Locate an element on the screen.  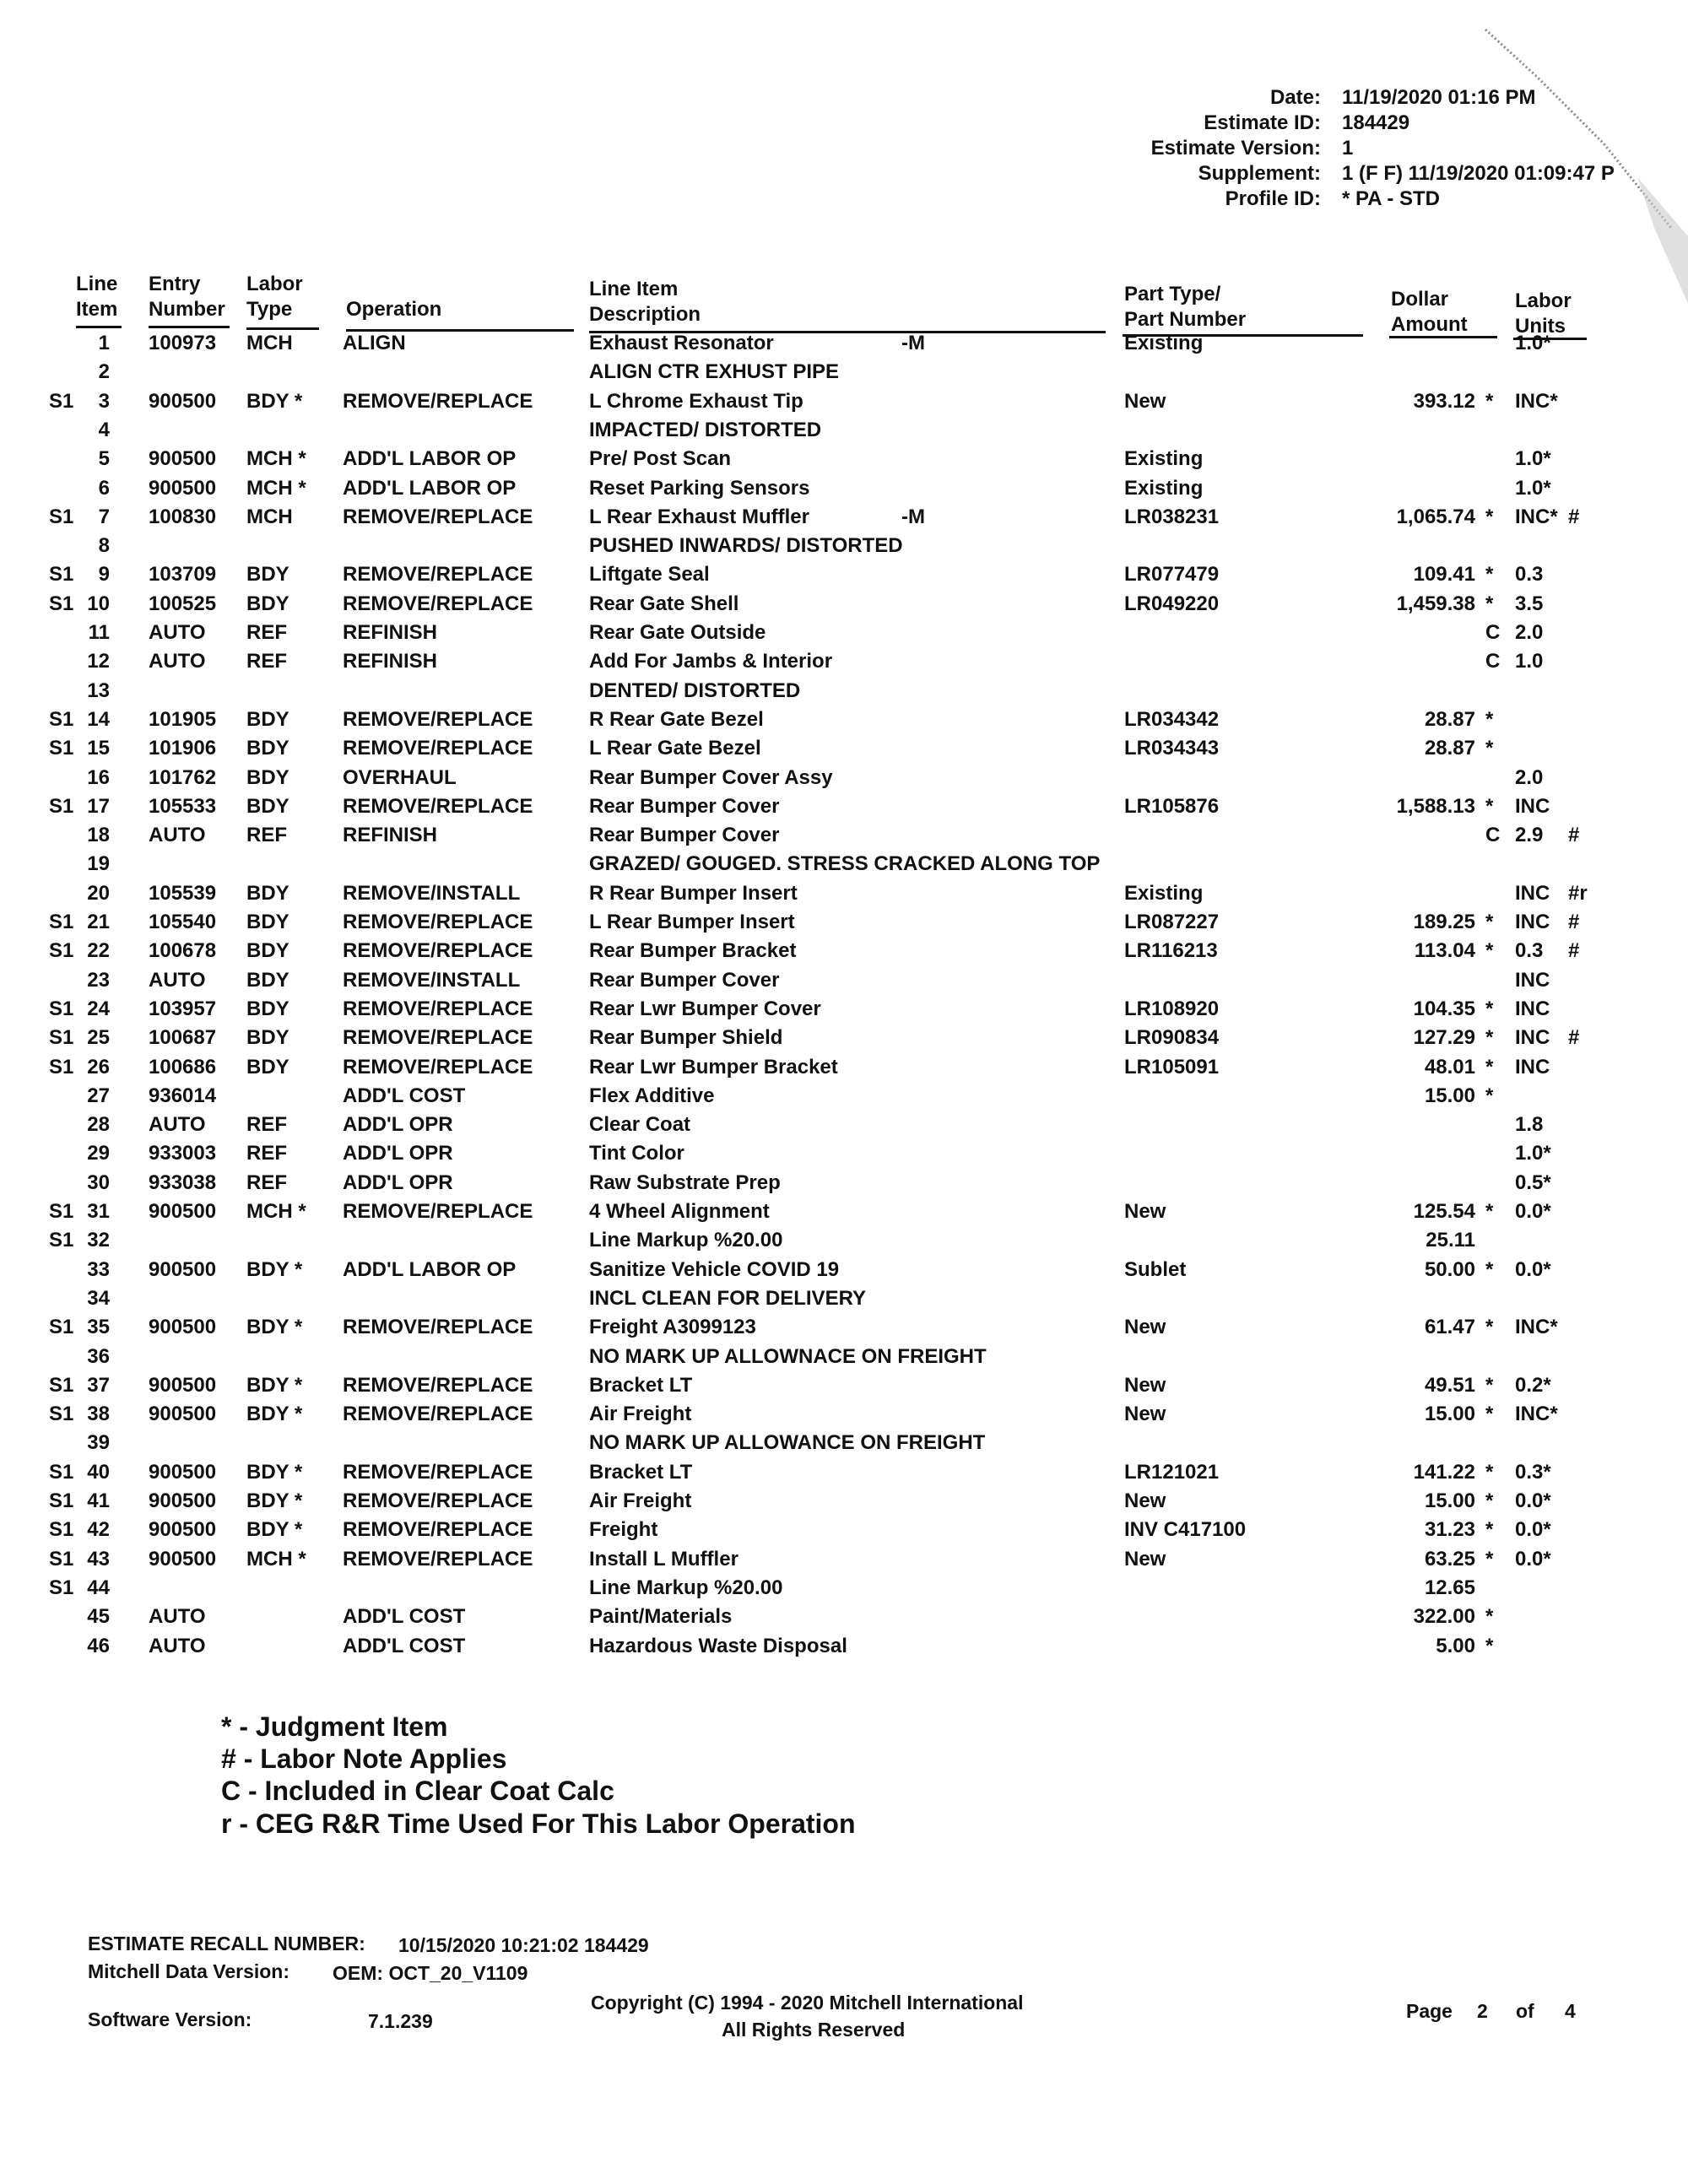
entry-number: 936014 is located at coordinates (183, 1095).